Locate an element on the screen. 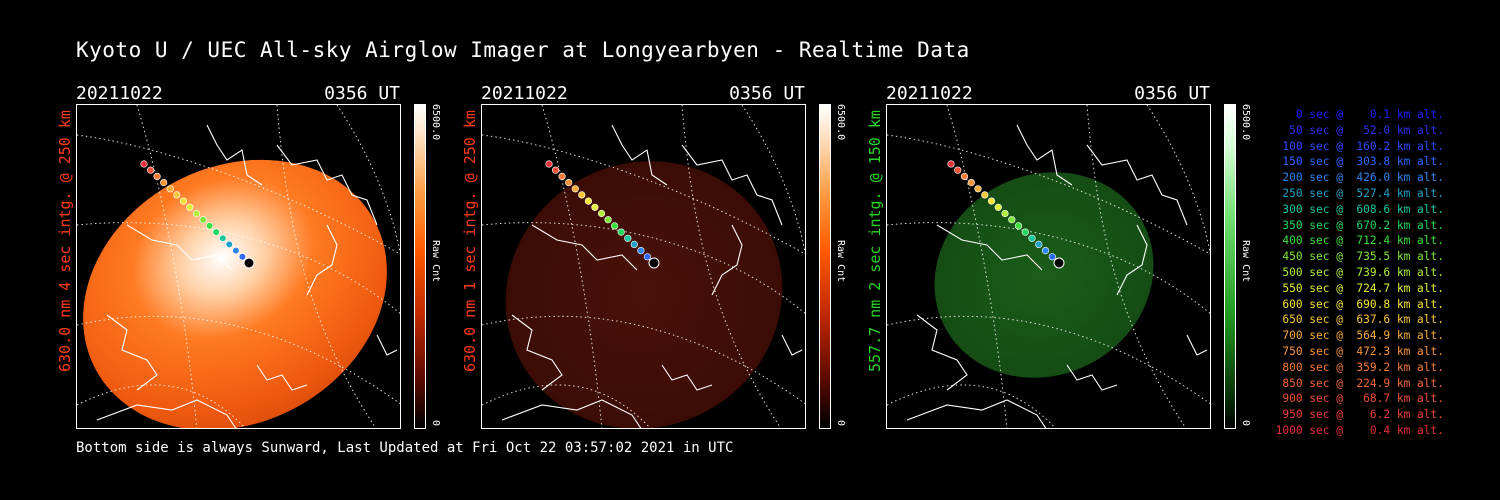 The width and height of the screenshot is (1500, 500). panel-2-wavelength-label: 630.0 nm 1 sec intg. @ 250 km is located at coordinates (470, 241).